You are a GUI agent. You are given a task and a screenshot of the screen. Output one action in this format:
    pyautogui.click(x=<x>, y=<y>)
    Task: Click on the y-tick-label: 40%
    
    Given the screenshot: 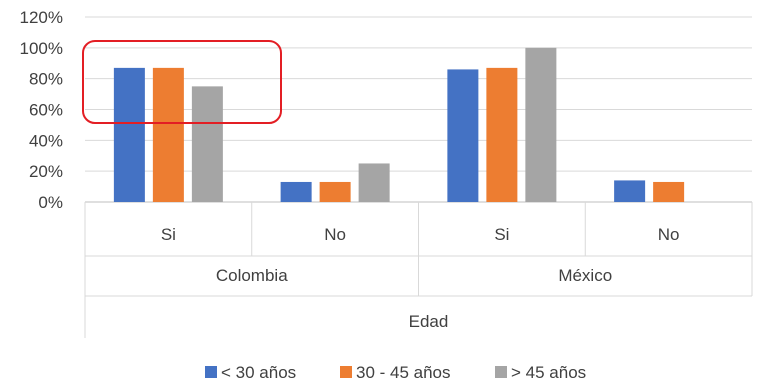 What is the action you would take?
    pyautogui.click(x=46, y=140)
    